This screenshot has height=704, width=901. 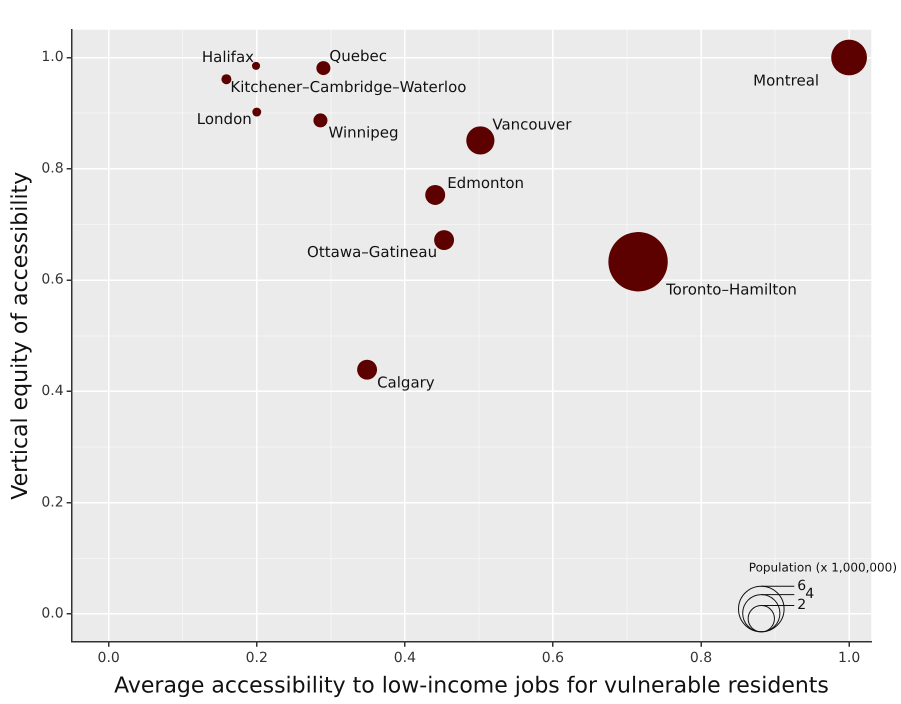 I want to click on series-label: London, so click(x=224, y=119).